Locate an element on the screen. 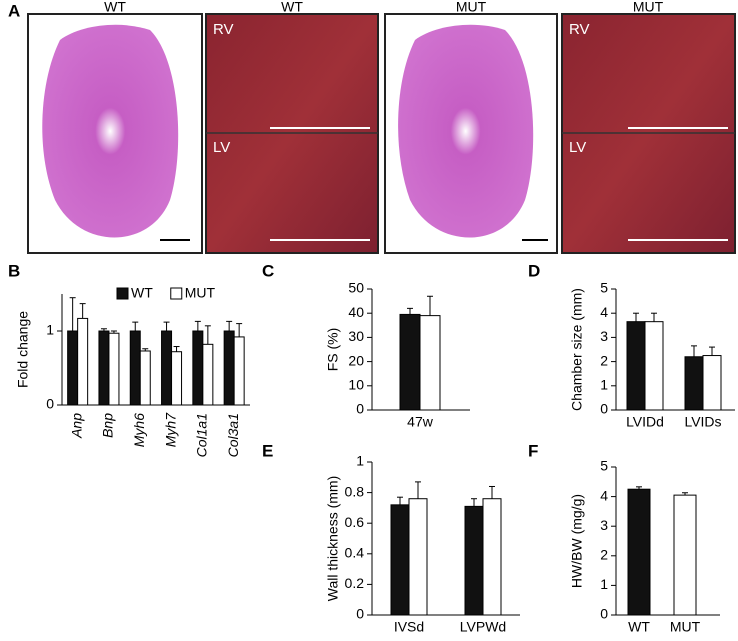 This screenshot has width=738, height=641. x-tick-label: Myh6 is located at coordinates (139, 430).